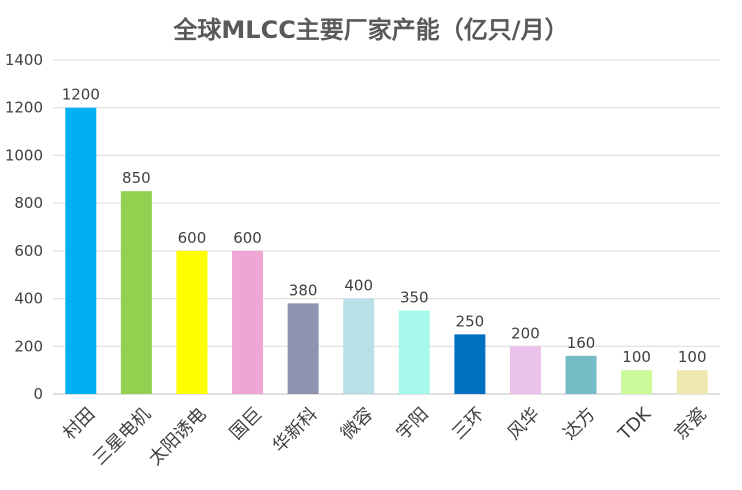  Describe the element at coordinates (246, 424) in the screenshot. I see `category-label: 国巨` at that location.